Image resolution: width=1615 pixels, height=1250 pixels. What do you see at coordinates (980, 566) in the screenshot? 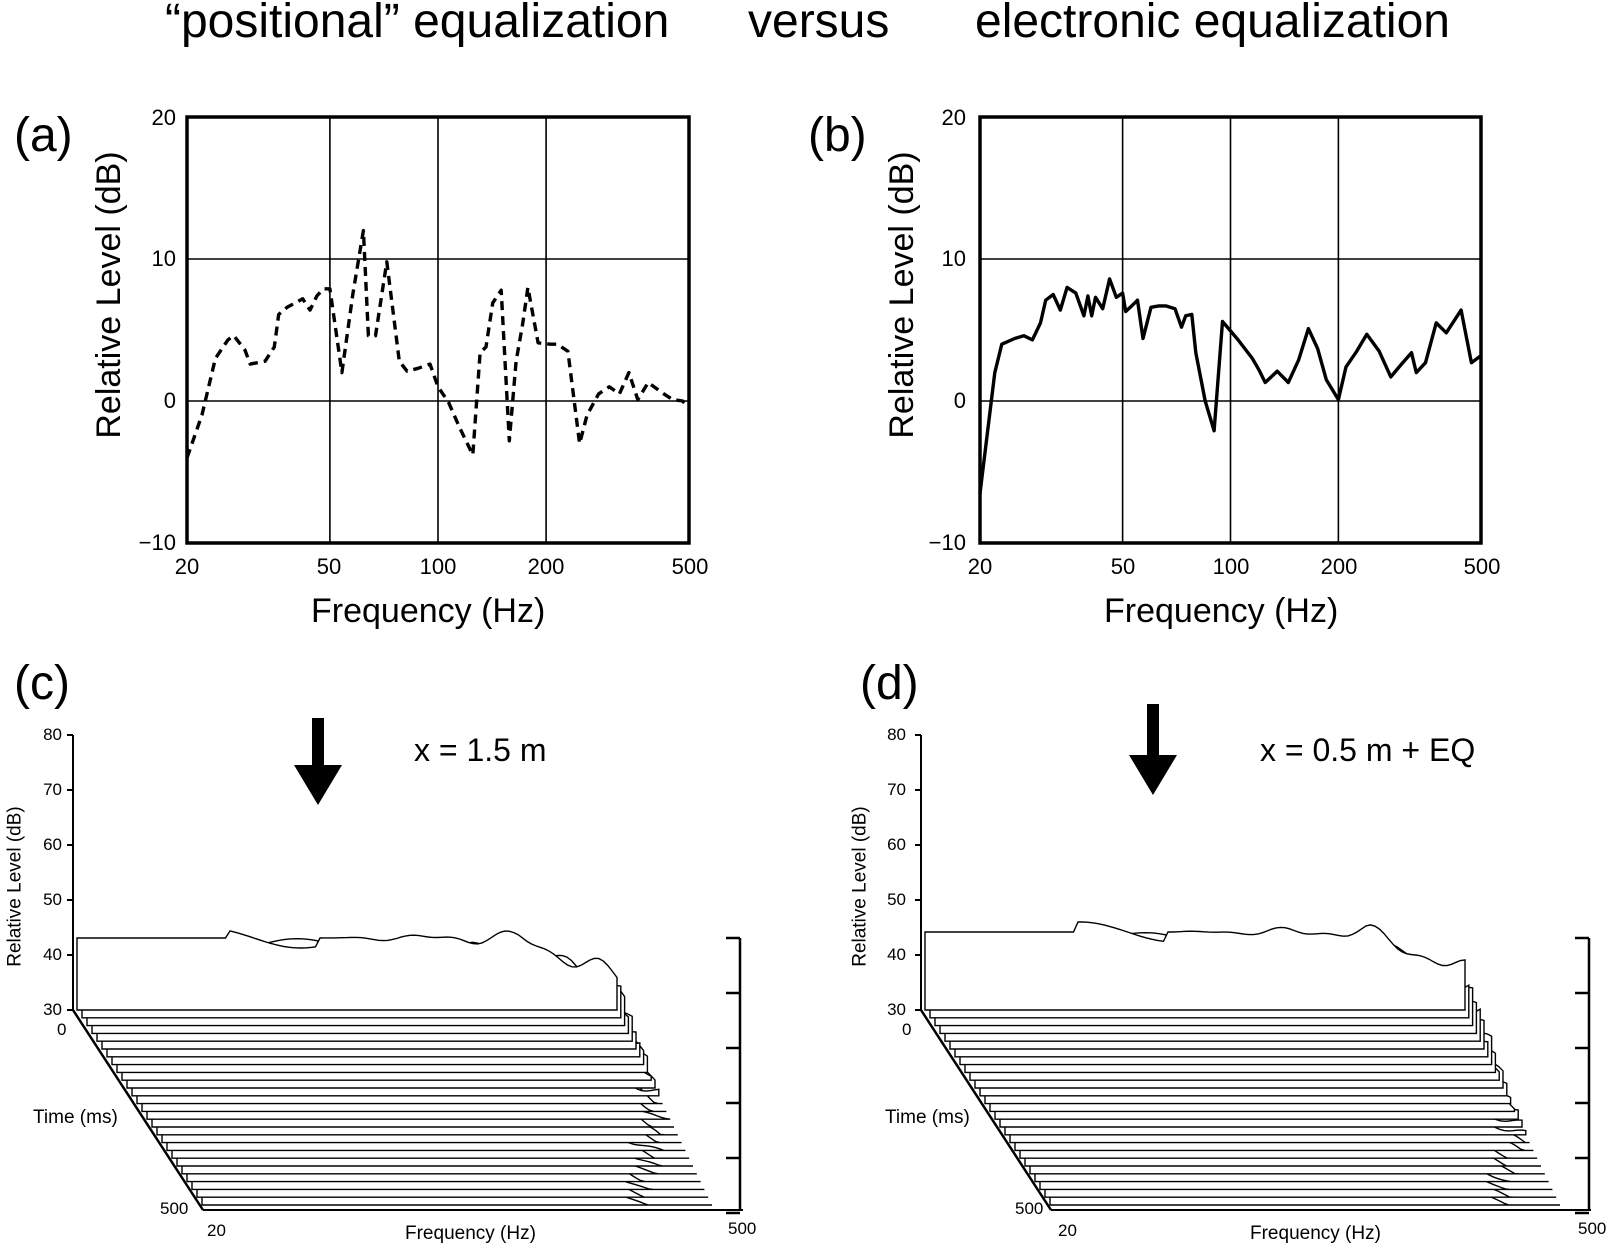
I see `x-tick-b-20: 20` at bounding box center [980, 566].